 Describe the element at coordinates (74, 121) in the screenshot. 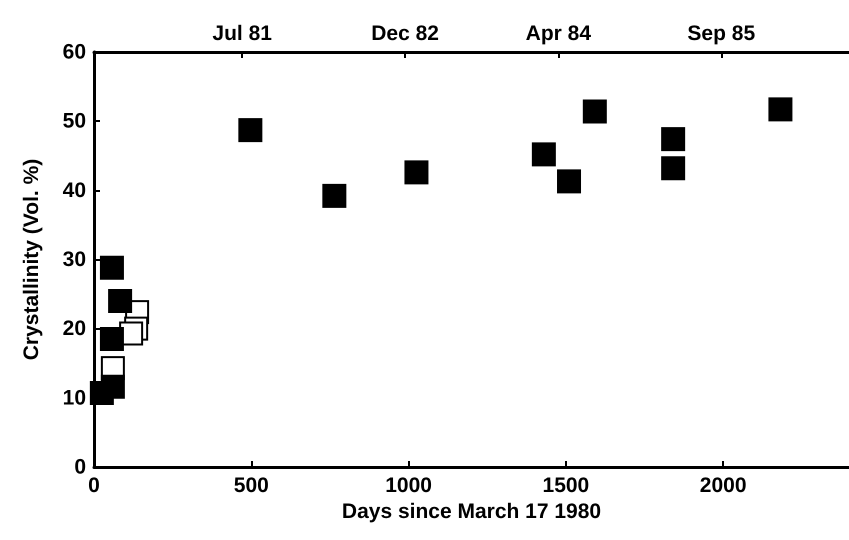

I see `y-tick-label: 50` at that location.